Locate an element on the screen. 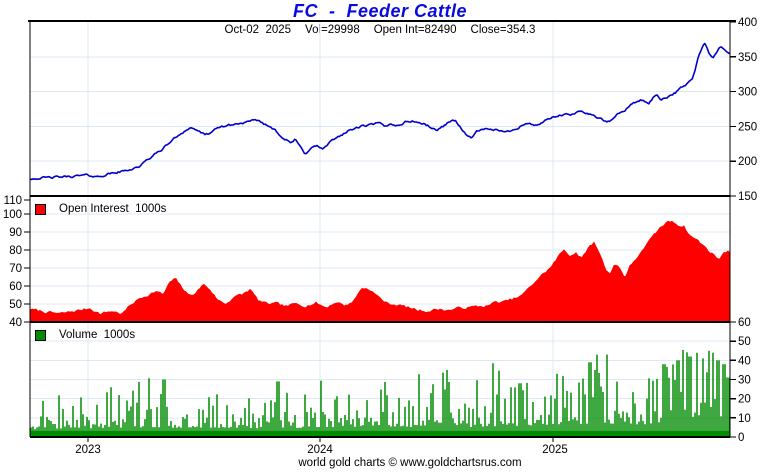 The height and width of the screenshot is (475, 760). volume-ytick-label-60: 60 is located at coordinates (744, 323).